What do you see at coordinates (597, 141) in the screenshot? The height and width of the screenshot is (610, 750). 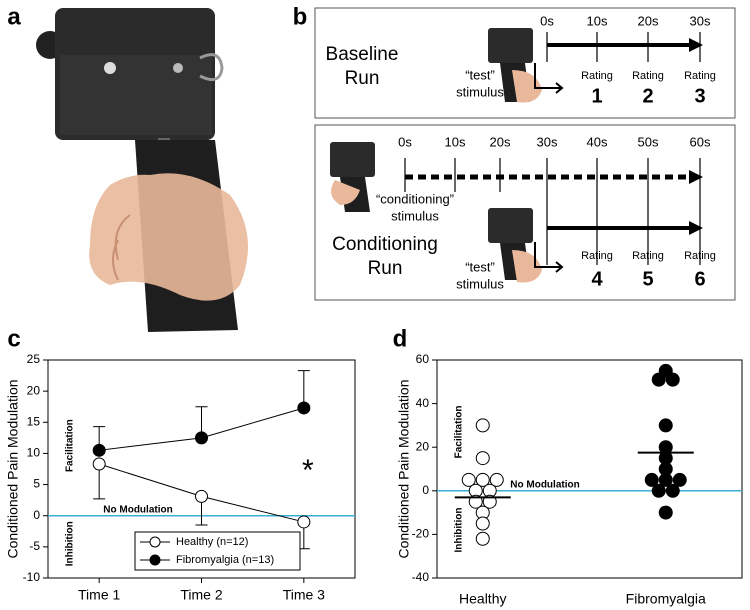 I see `time-label: 40s` at bounding box center [597, 141].